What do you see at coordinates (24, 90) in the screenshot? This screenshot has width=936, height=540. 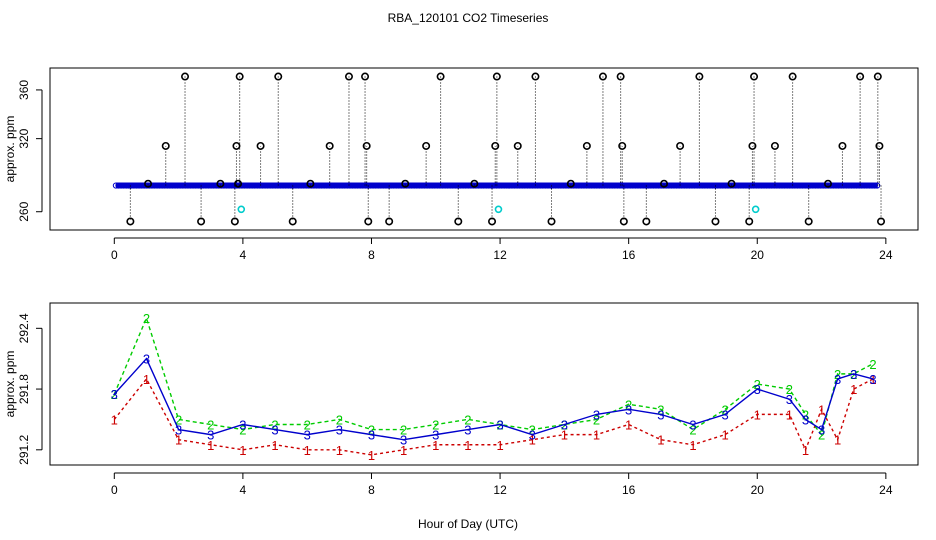 I see `y-tick-label: 360` at bounding box center [24, 90].